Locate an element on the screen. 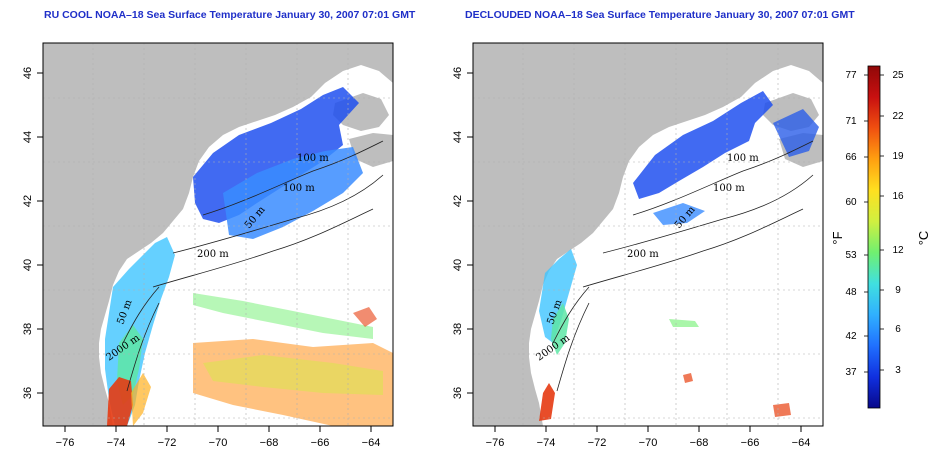 Image resolution: width=950 pixels, height=475 pixels. colorbar-f-label: 37 is located at coordinates (851, 372).